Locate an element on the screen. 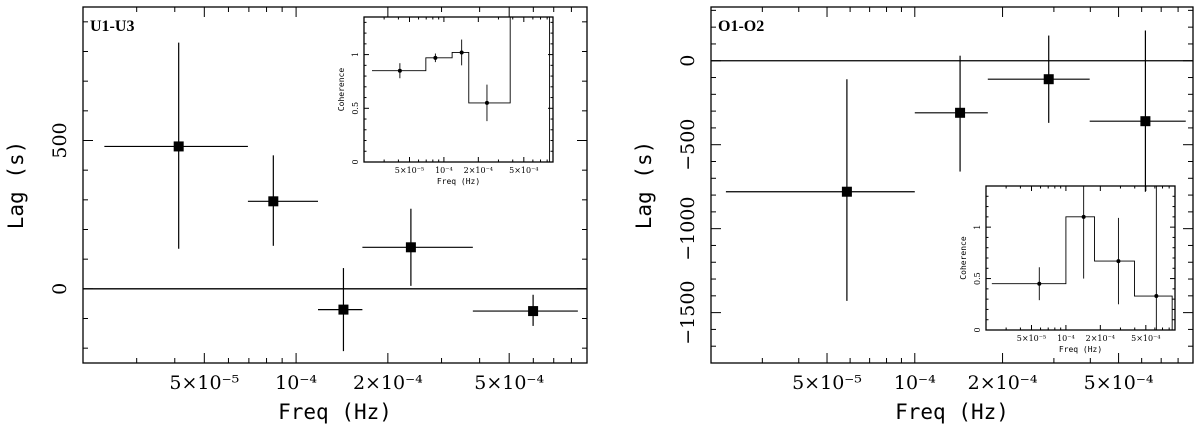 The image size is (1200, 431). y-tick-label: −500 is located at coordinates (688, 145).